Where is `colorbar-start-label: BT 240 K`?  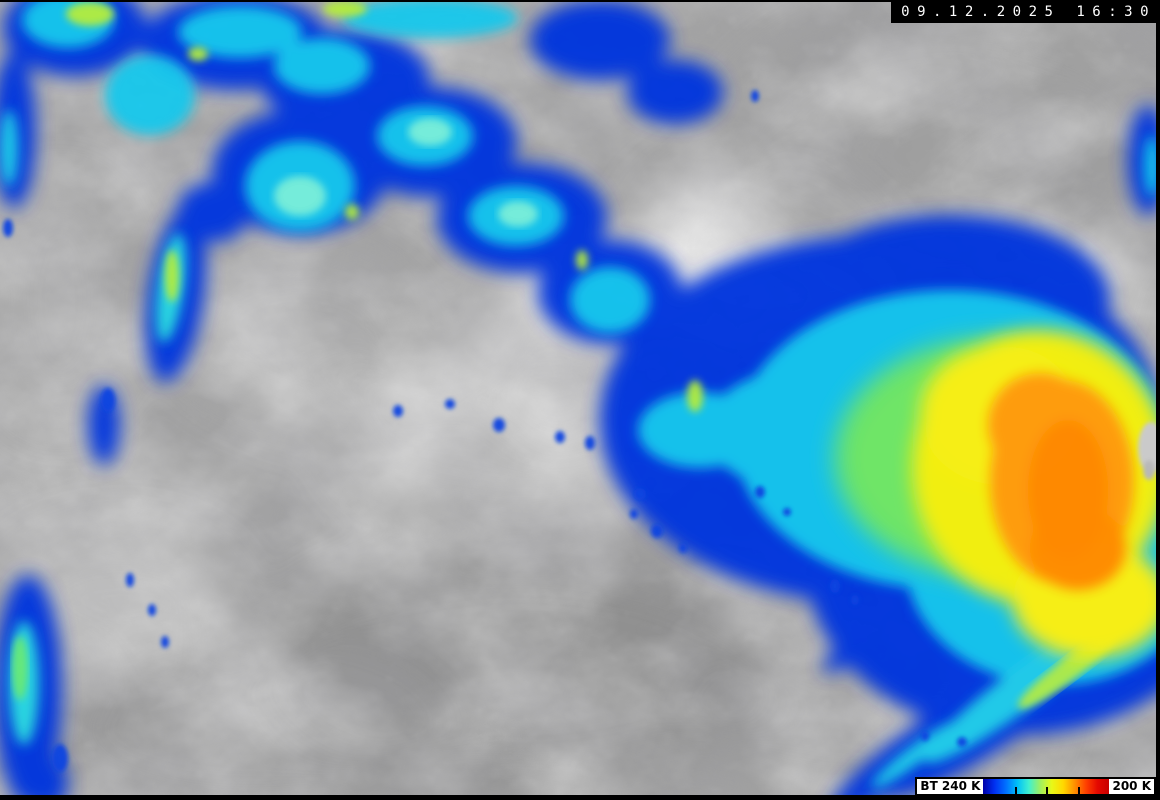 colorbar-start-label: BT 240 K is located at coordinates (950, 786).